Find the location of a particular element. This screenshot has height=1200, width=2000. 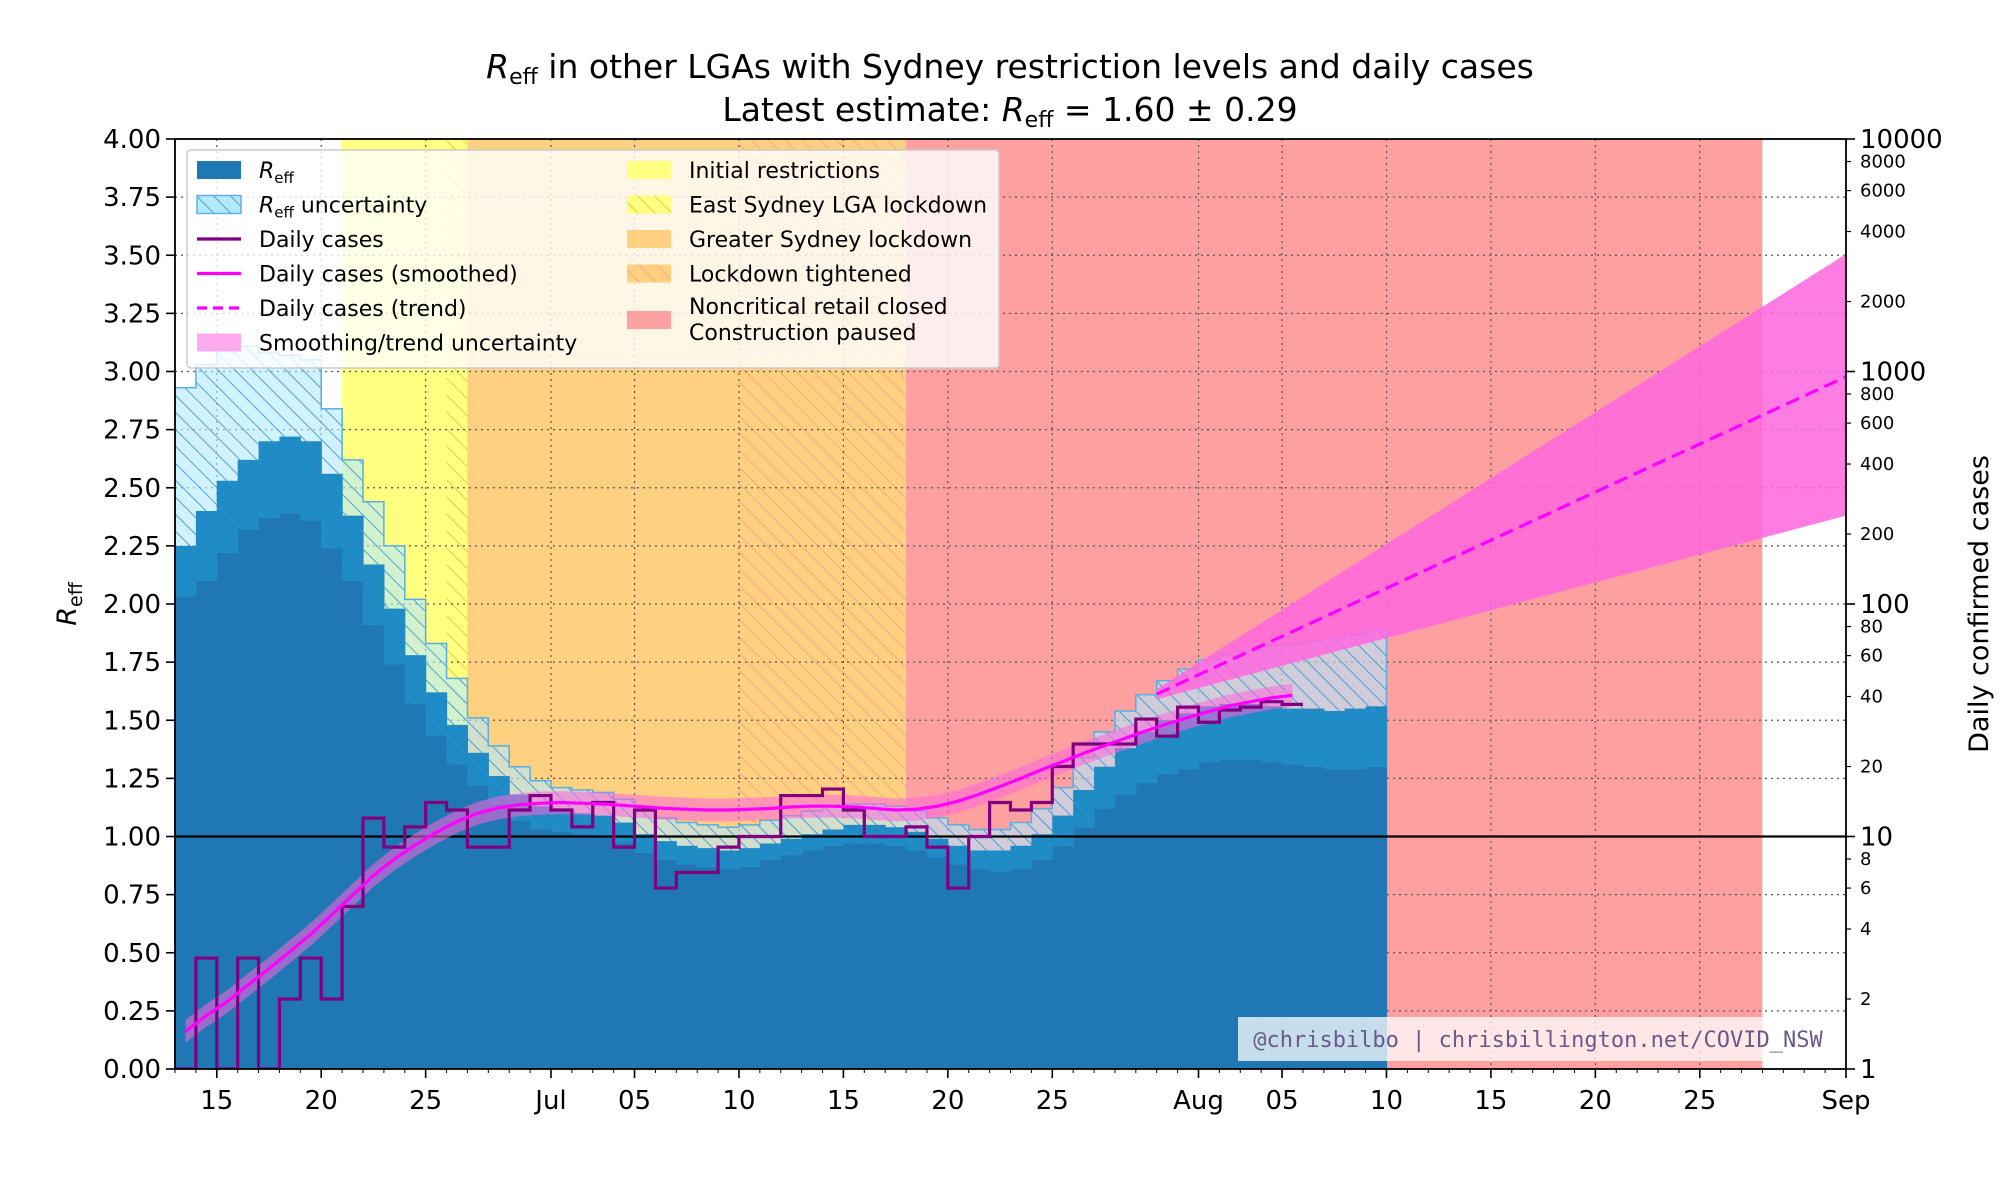

x-tick-label-12: 15 is located at coordinates (1490, 1101).